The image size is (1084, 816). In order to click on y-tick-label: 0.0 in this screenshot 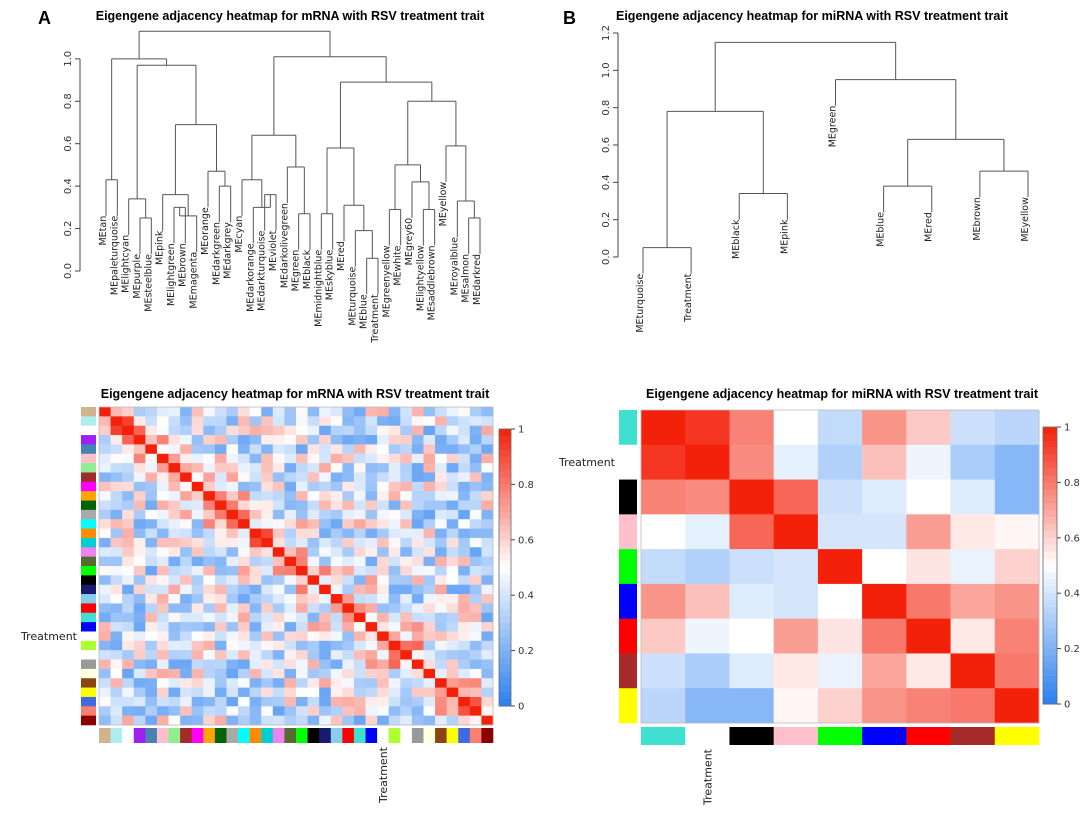, I will do `click(68, 271)`.